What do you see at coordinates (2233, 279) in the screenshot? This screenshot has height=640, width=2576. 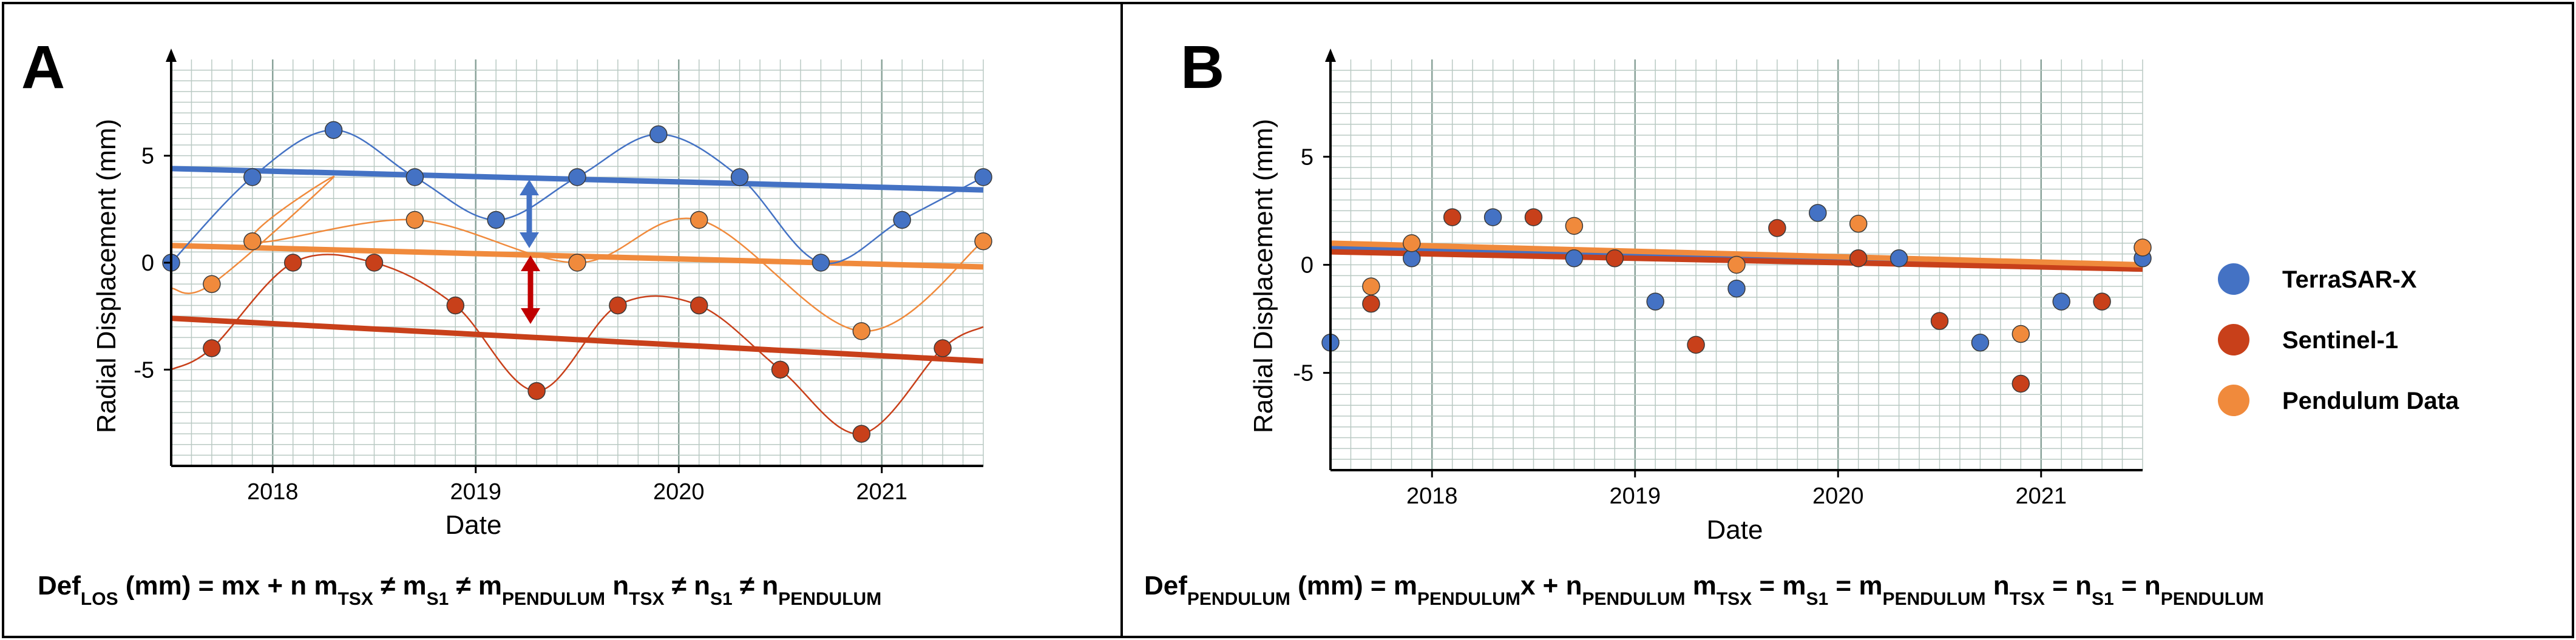 I see `legend-marker-terrasar-x` at bounding box center [2233, 279].